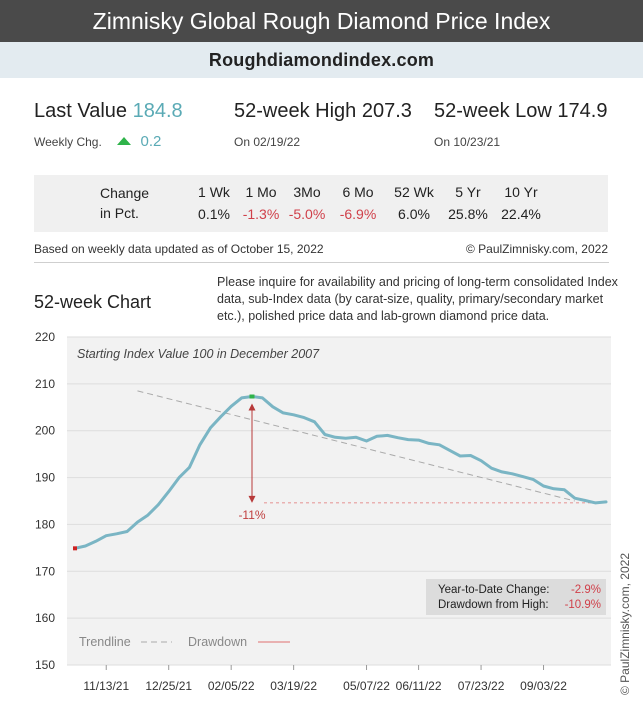 The image size is (643, 709). What do you see at coordinates (45, 431) in the screenshot?
I see `y-tick-label: 200` at bounding box center [45, 431].